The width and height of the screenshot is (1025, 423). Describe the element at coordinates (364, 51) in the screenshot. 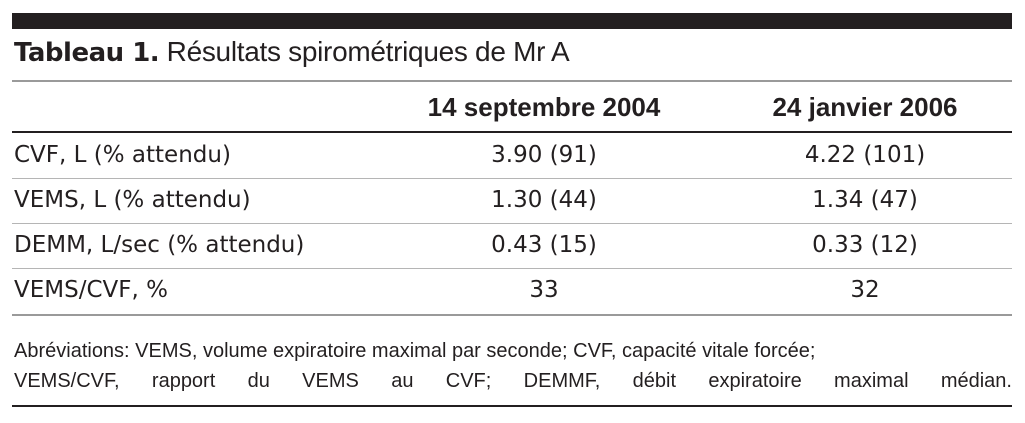

I see `table-caption: Résultats spirométriques de Mr A` at that location.